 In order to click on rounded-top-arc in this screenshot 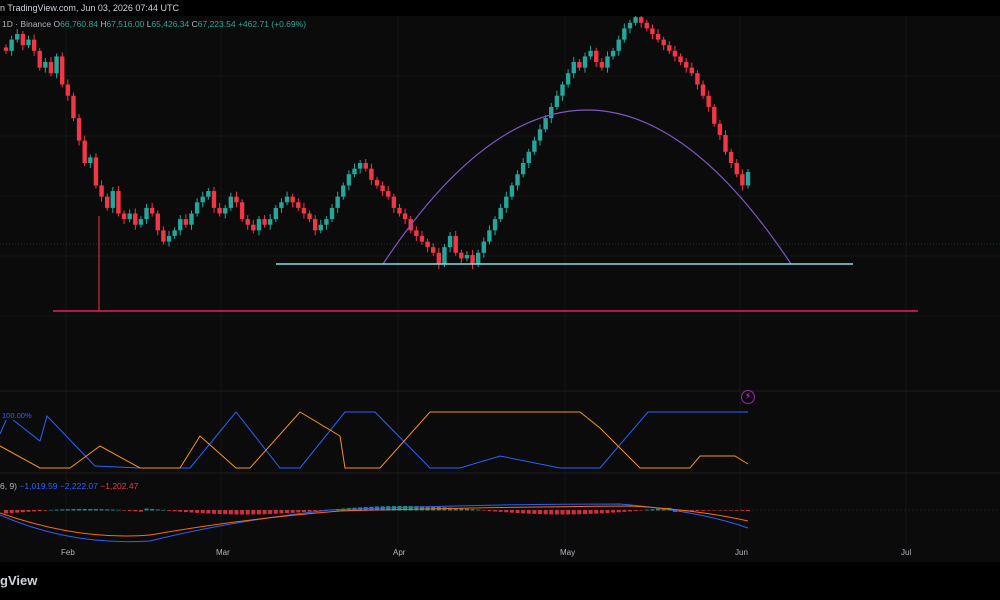, I will do `click(587, 187)`.